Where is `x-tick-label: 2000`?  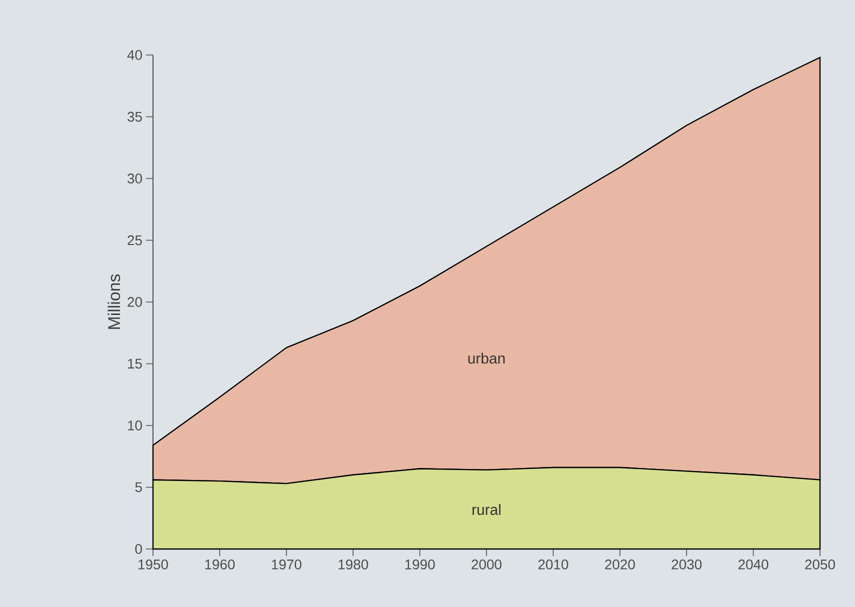
x-tick-label: 2000 is located at coordinates (487, 565).